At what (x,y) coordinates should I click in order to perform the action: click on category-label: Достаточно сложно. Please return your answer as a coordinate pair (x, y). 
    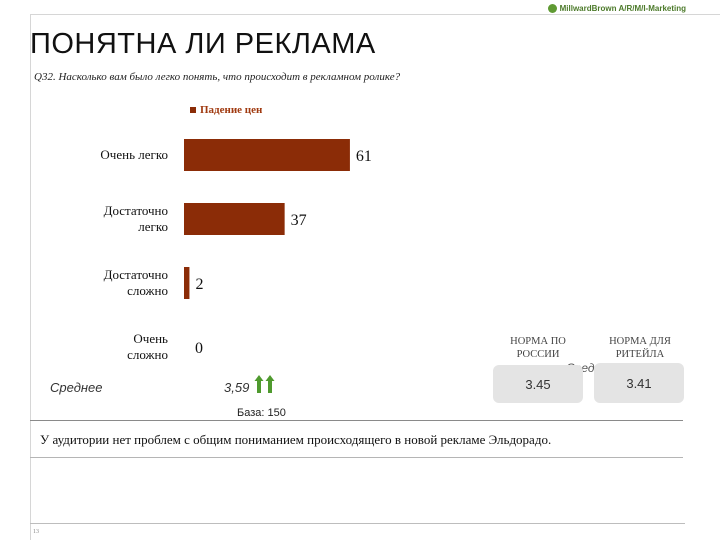
    Looking at the image, I should click on (136, 282).